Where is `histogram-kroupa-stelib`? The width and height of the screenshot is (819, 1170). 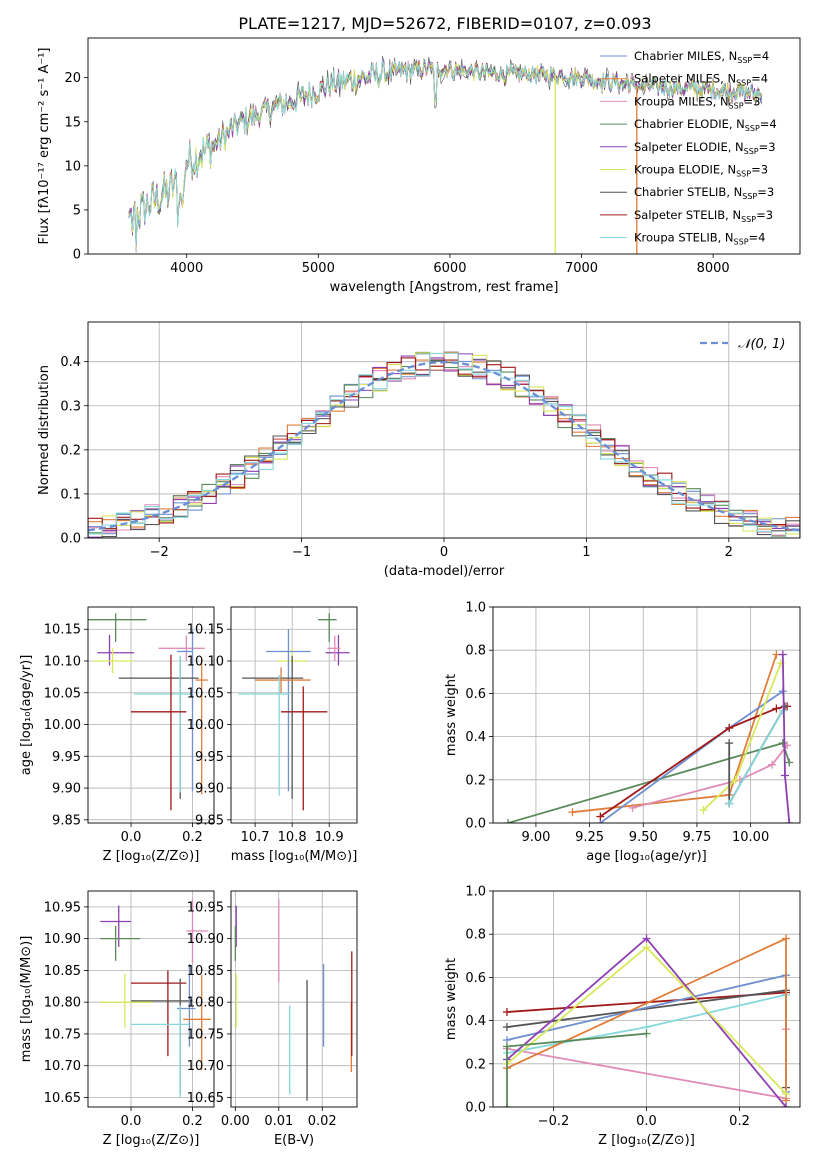 histogram-kroupa-stelib is located at coordinates (444, 445).